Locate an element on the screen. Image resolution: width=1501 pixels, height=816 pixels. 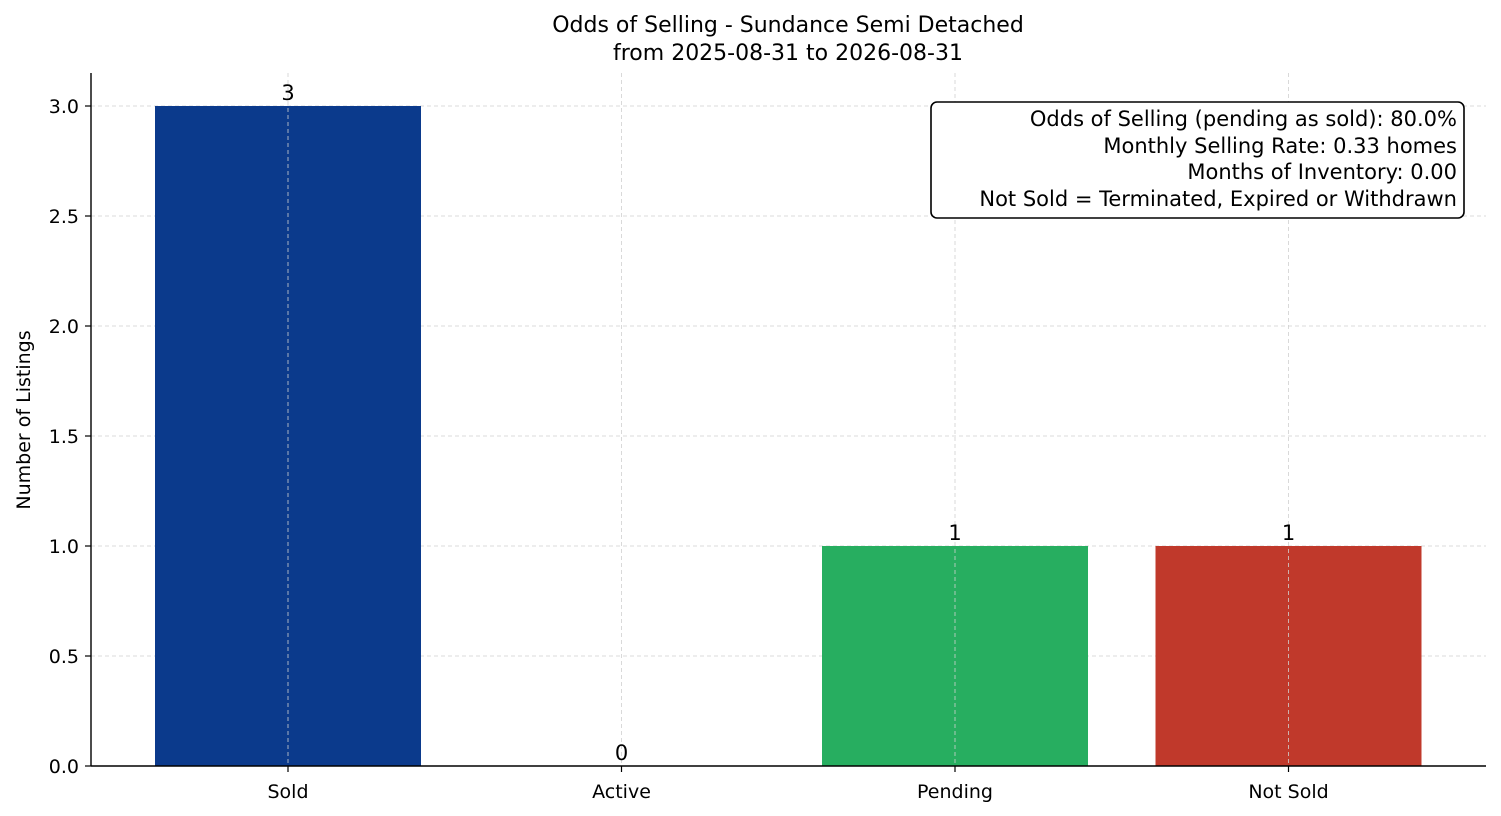
y-axis-label: Number of Listings is located at coordinates (24, 419).